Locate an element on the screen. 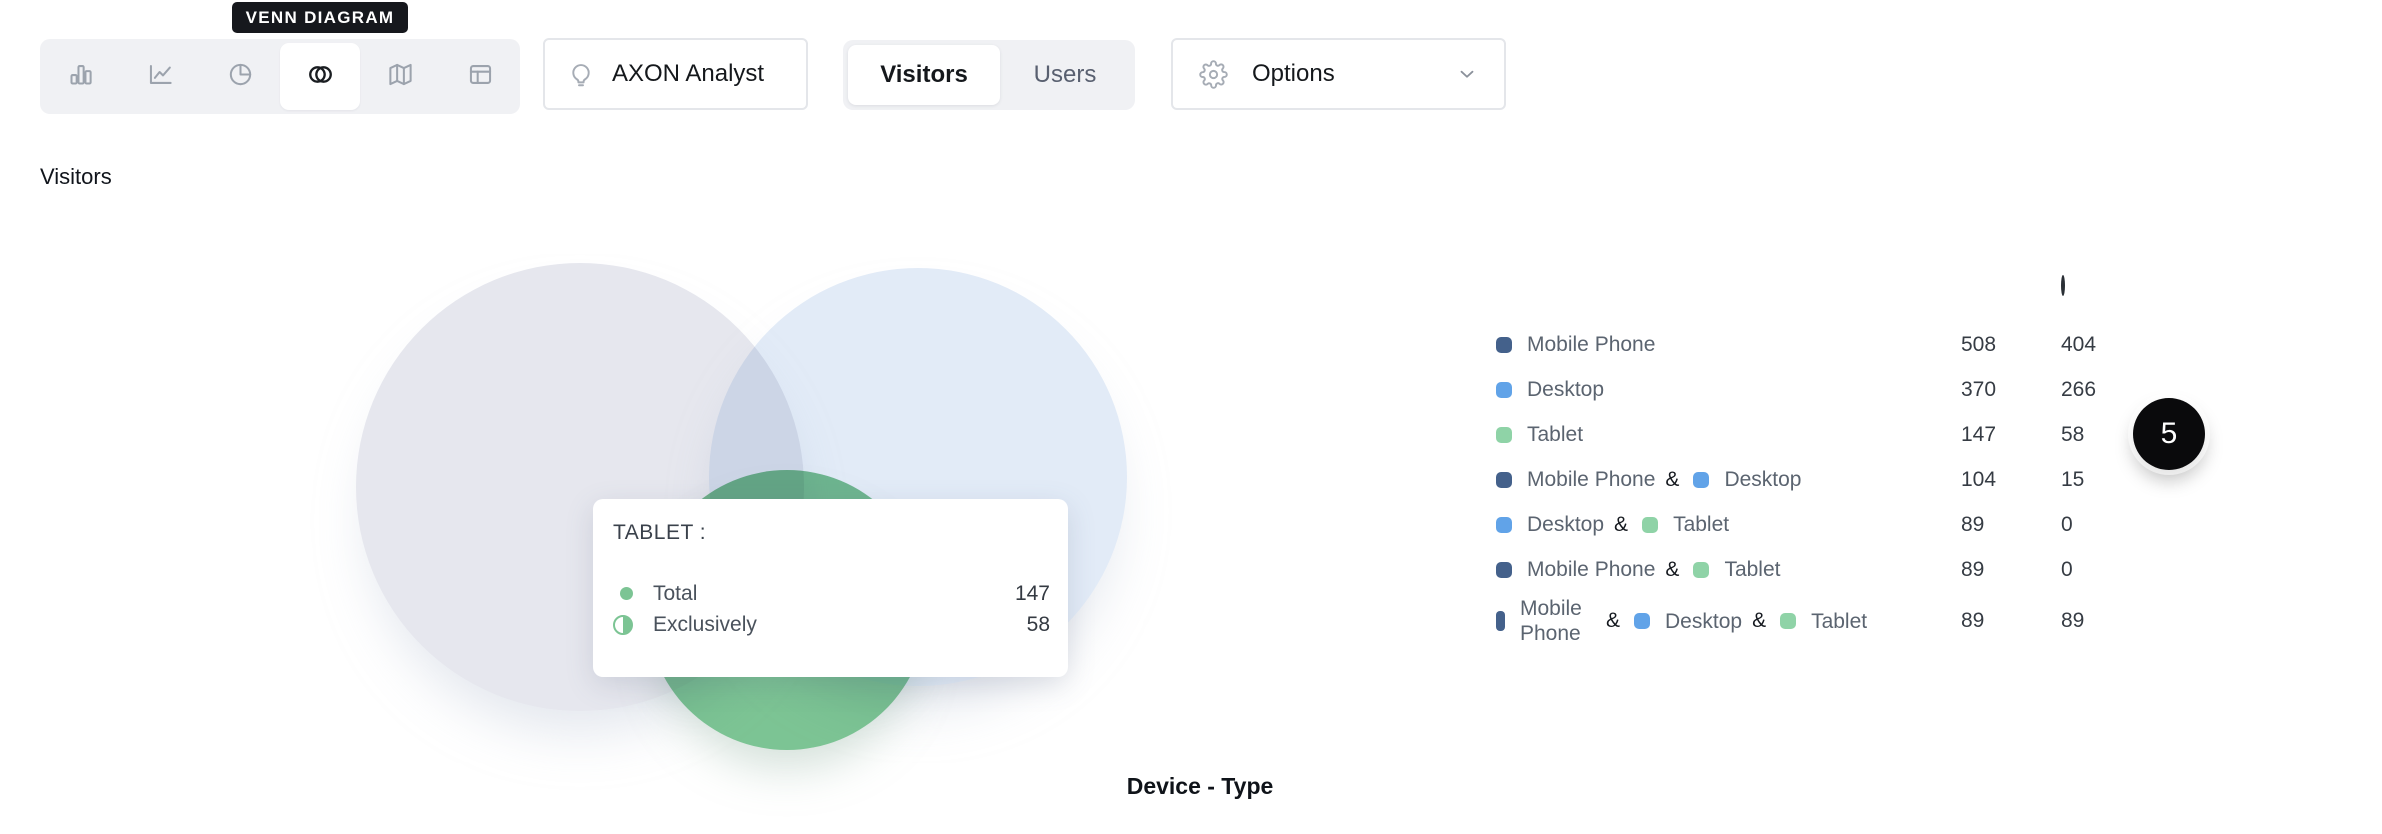 The width and height of the screenshot is (2382, 834). venn-diagram-tooltip-text: VENN DIAGRAM is located at coordinates (320, 17).